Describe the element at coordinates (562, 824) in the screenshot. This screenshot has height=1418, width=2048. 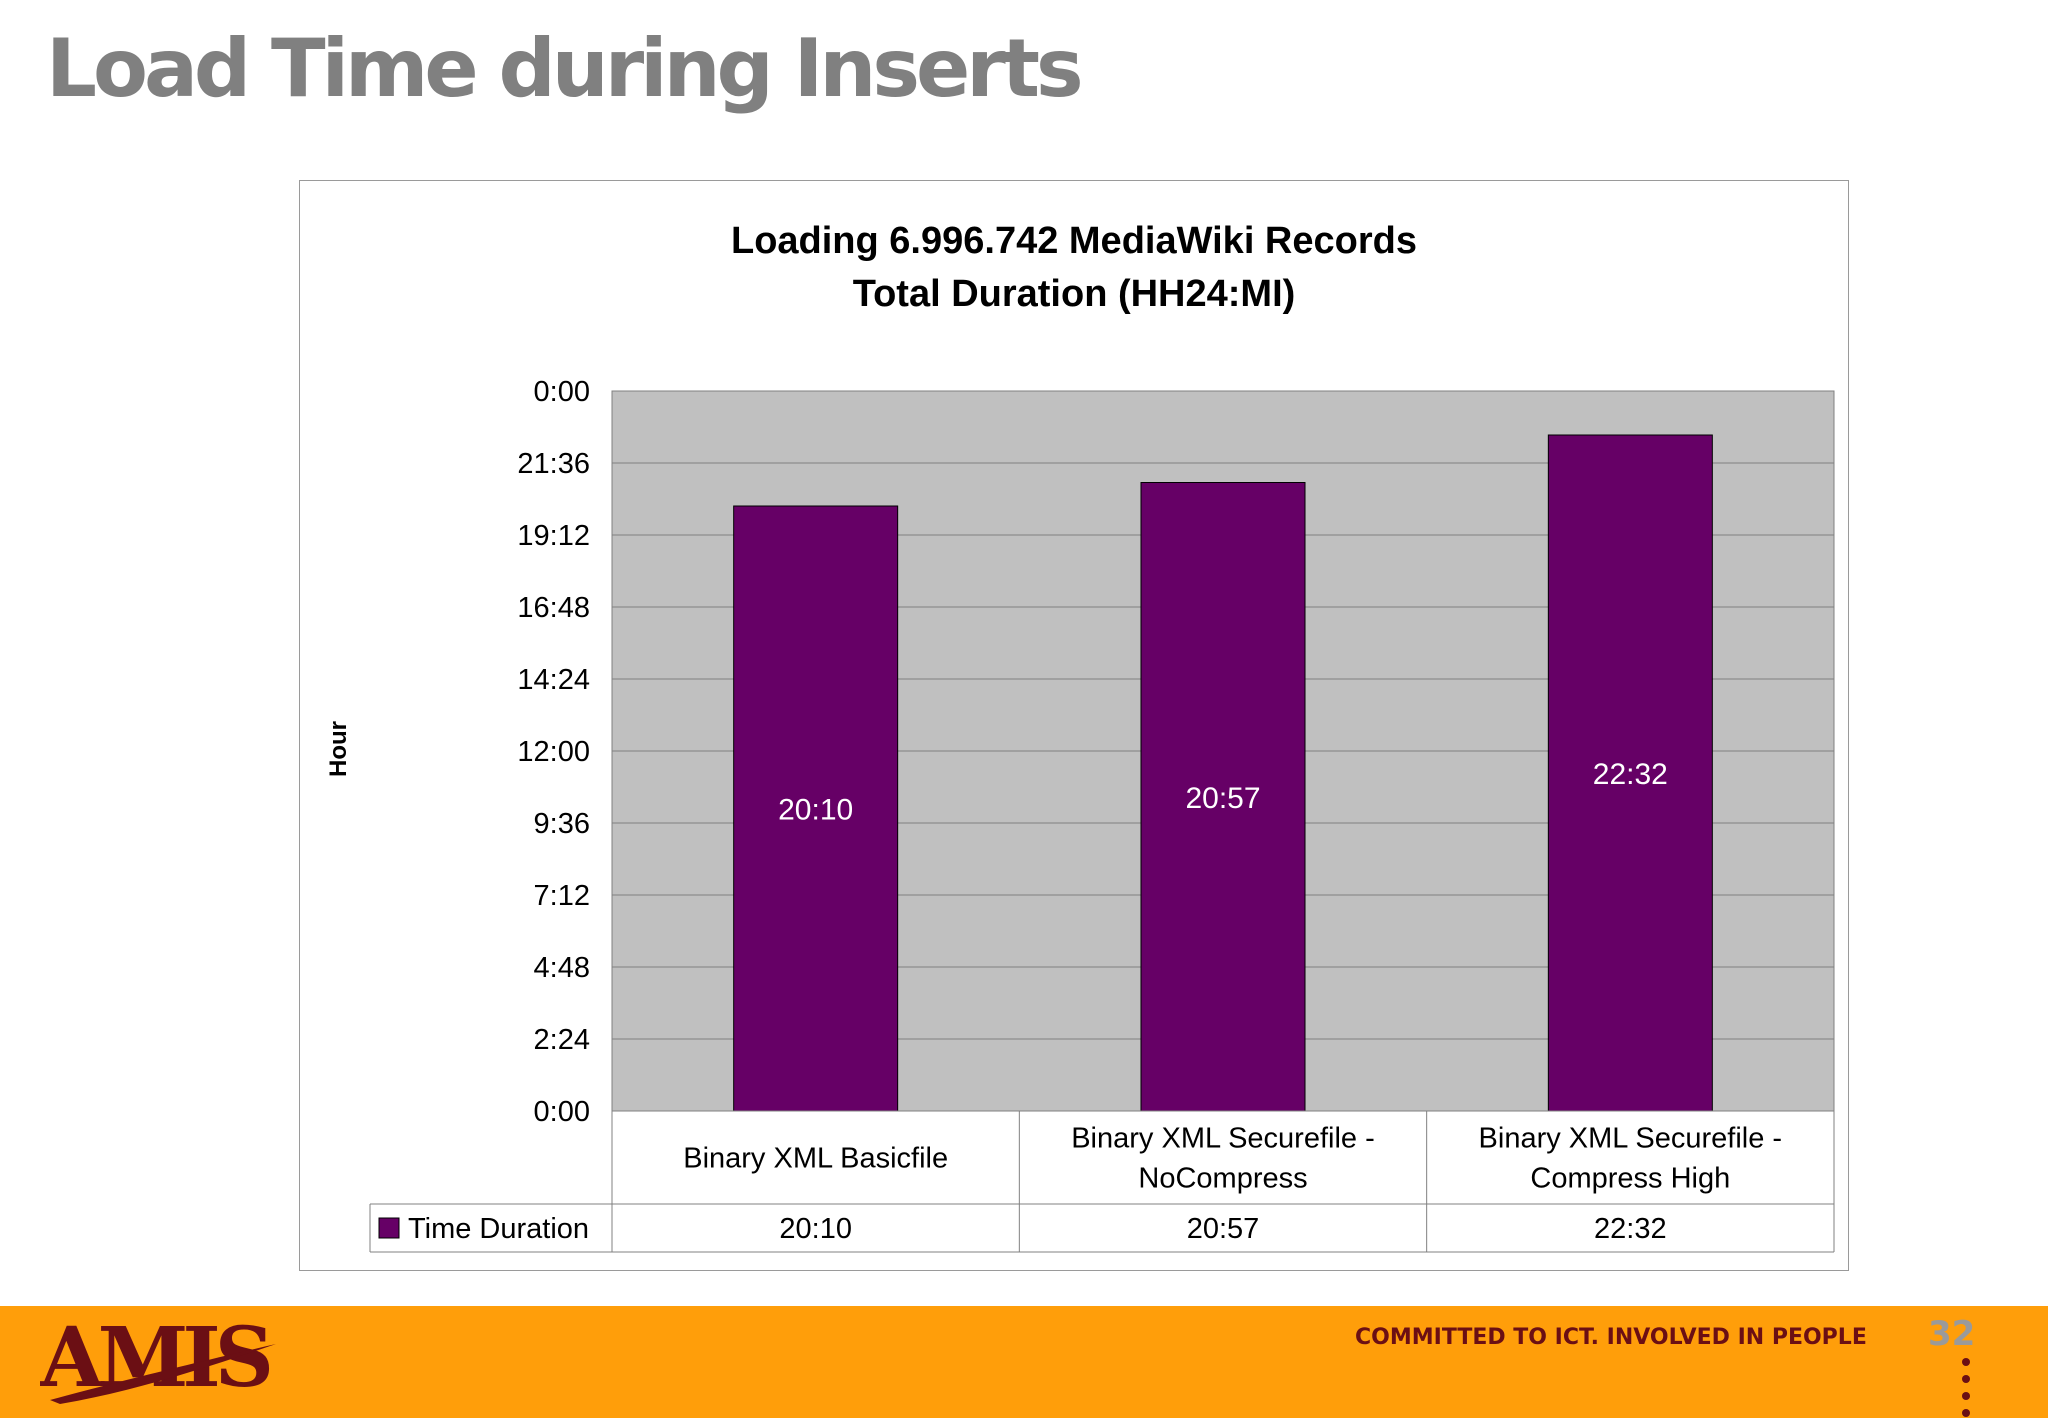
I see `y-tick-label: 9:36` at that location.